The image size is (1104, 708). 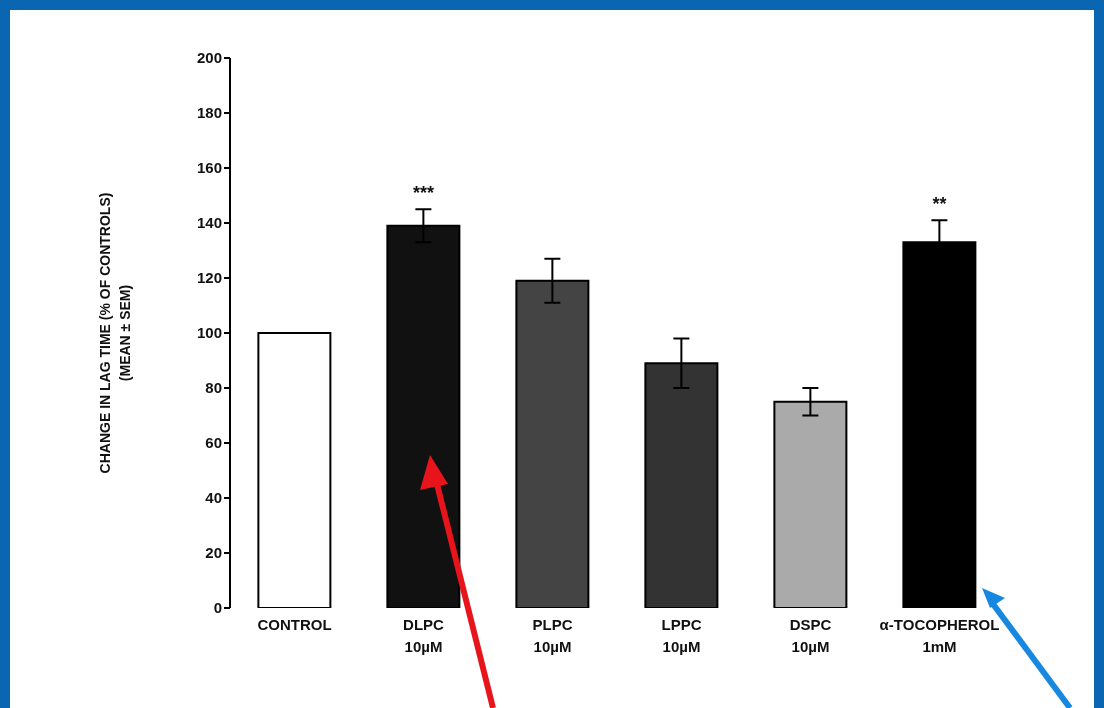 What do you see at coordinates (294, 624) in the screenshot?
I see `x-tick-label: CONTROL` at bounding box center [294, 624].